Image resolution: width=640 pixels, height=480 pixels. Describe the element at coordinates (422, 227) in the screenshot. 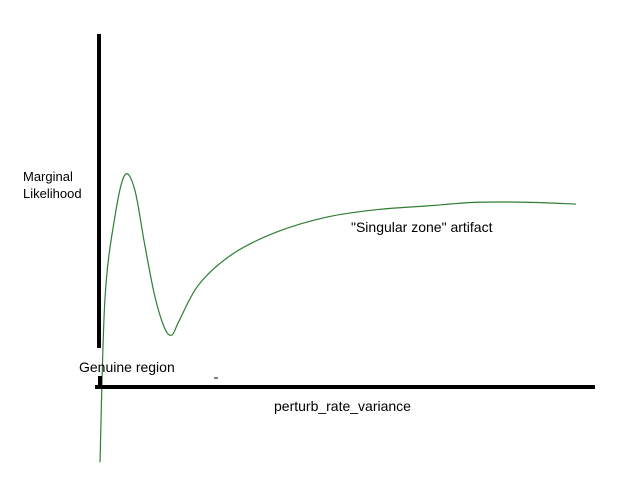

I see `singular-zone-label: "Singular zone" artifact` at that location.